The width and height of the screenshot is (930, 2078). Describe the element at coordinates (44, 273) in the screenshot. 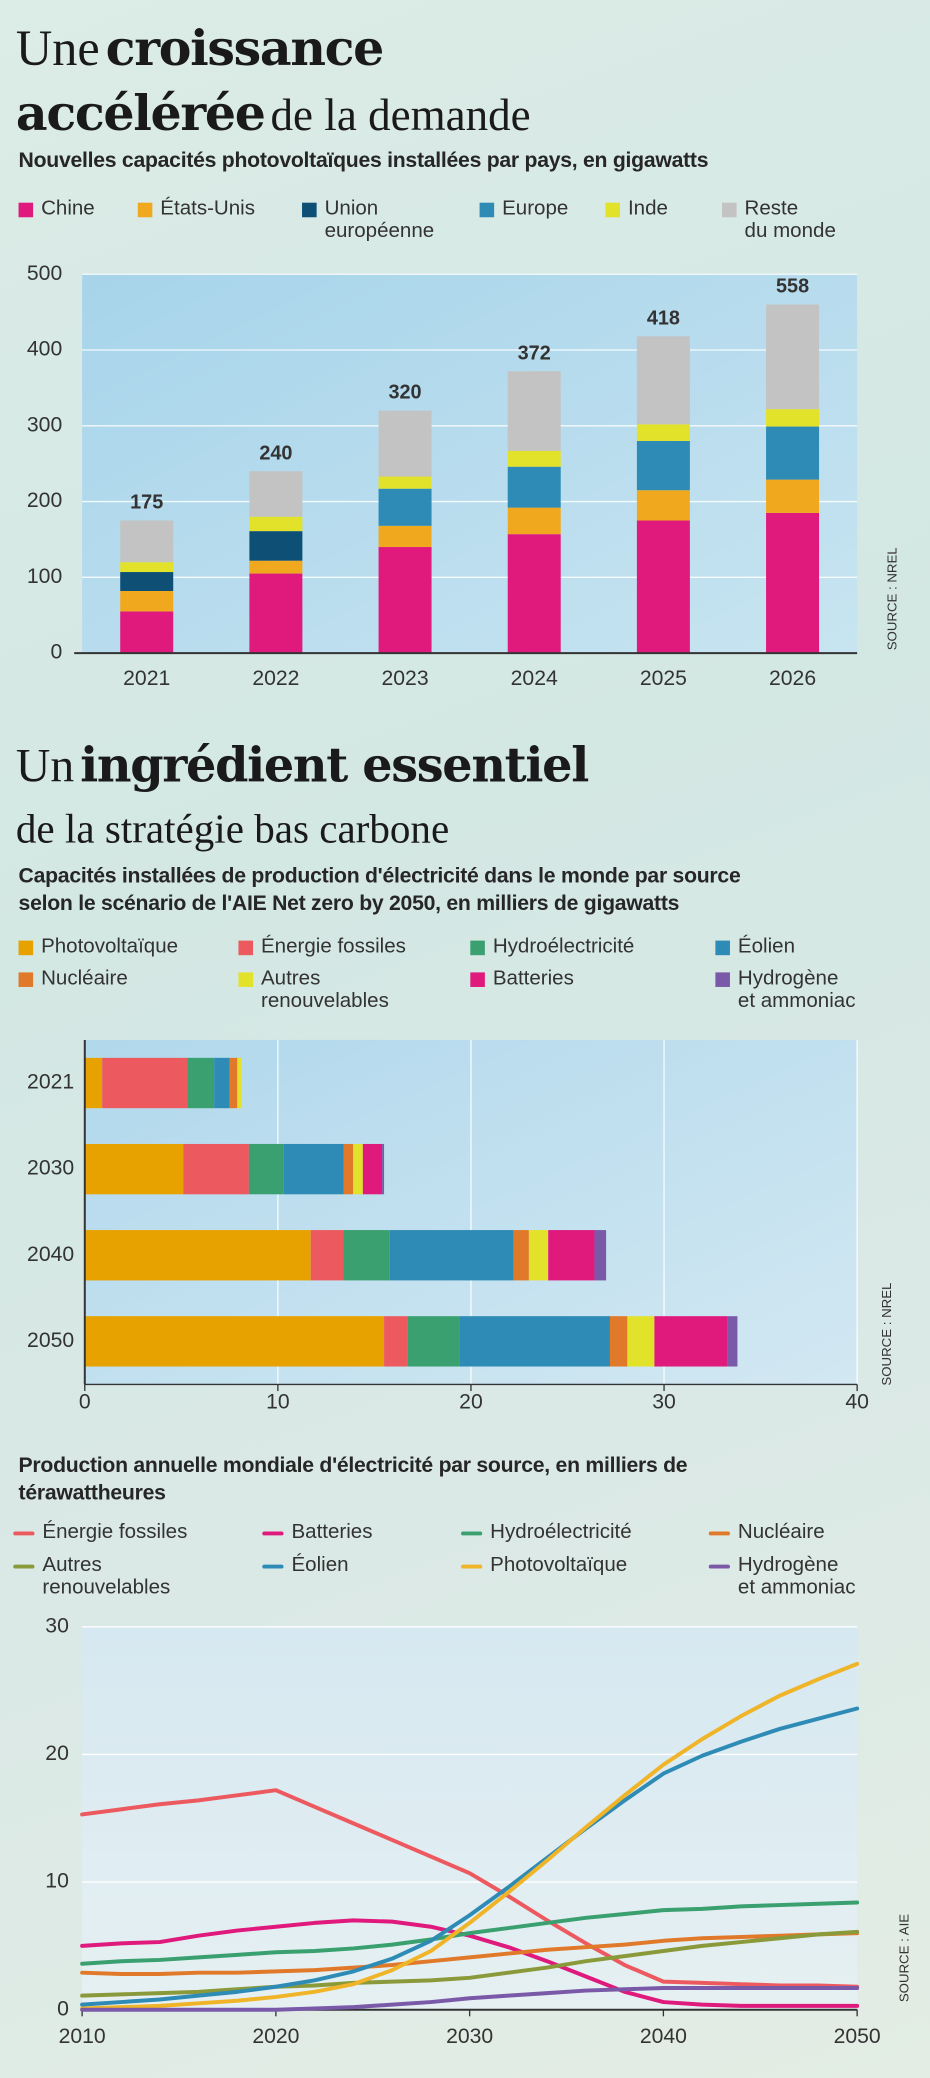

I see `y-tick-label: 500` at that location.